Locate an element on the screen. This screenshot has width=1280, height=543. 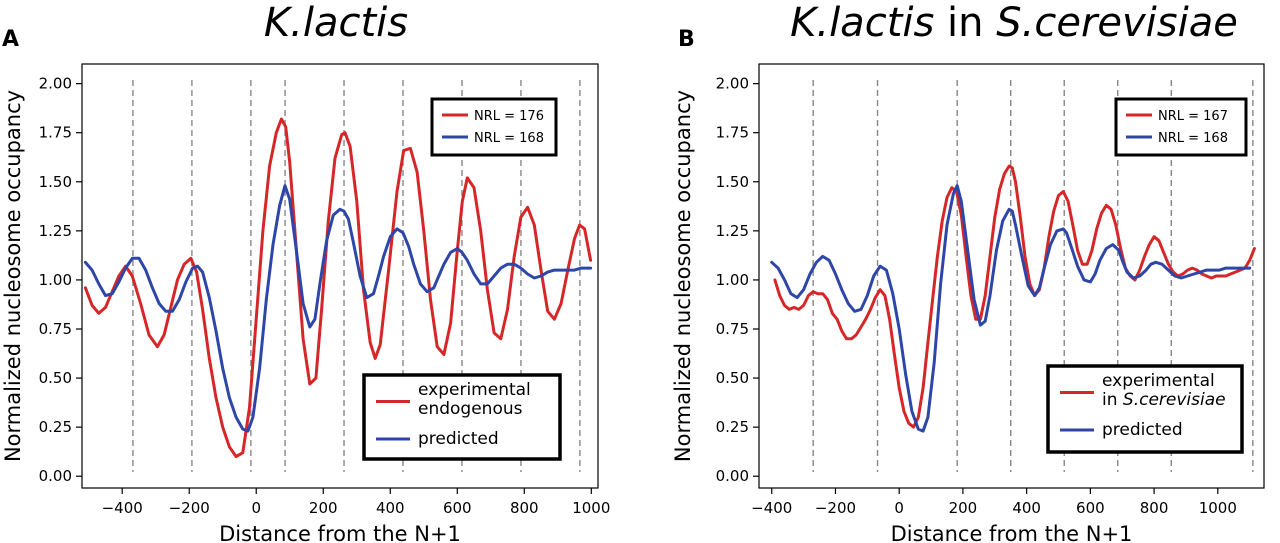
text-run: endogenous is located at coordinates (470, 409).